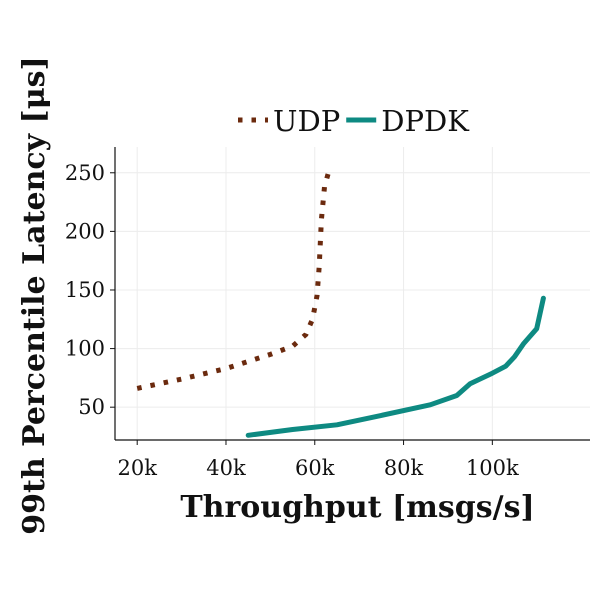 This screenshot has width=607, height=607. Describe the element at coordinates (85, 231) in the screenshot. I see `y-tick-label: 200` at that location.